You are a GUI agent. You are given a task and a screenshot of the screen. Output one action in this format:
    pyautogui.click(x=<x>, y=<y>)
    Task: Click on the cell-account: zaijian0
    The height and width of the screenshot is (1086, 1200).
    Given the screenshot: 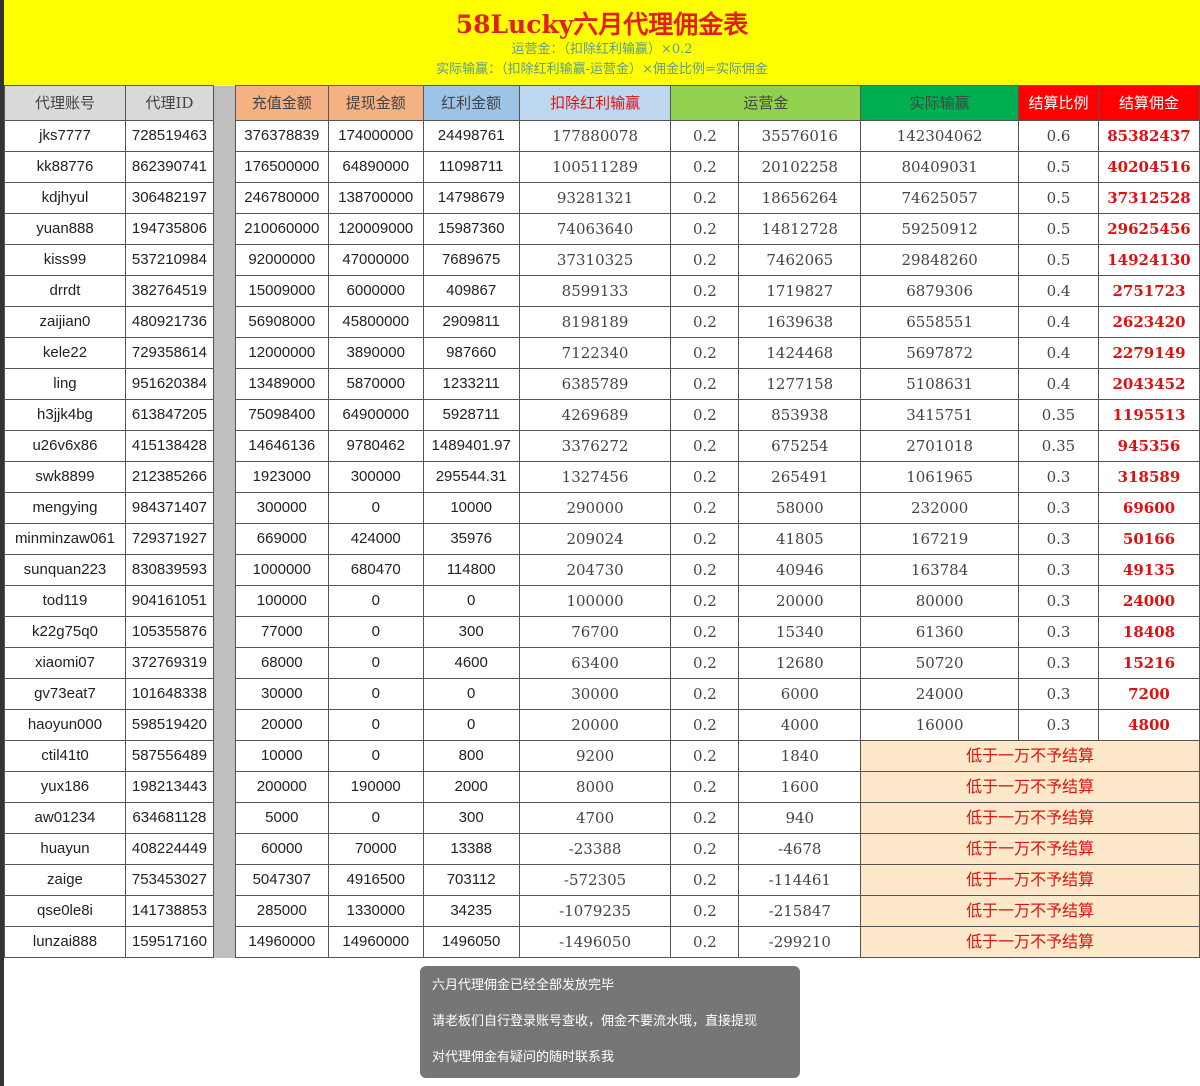 What is the action you would take?
    pyautogui.click(x=65, y=322)
    